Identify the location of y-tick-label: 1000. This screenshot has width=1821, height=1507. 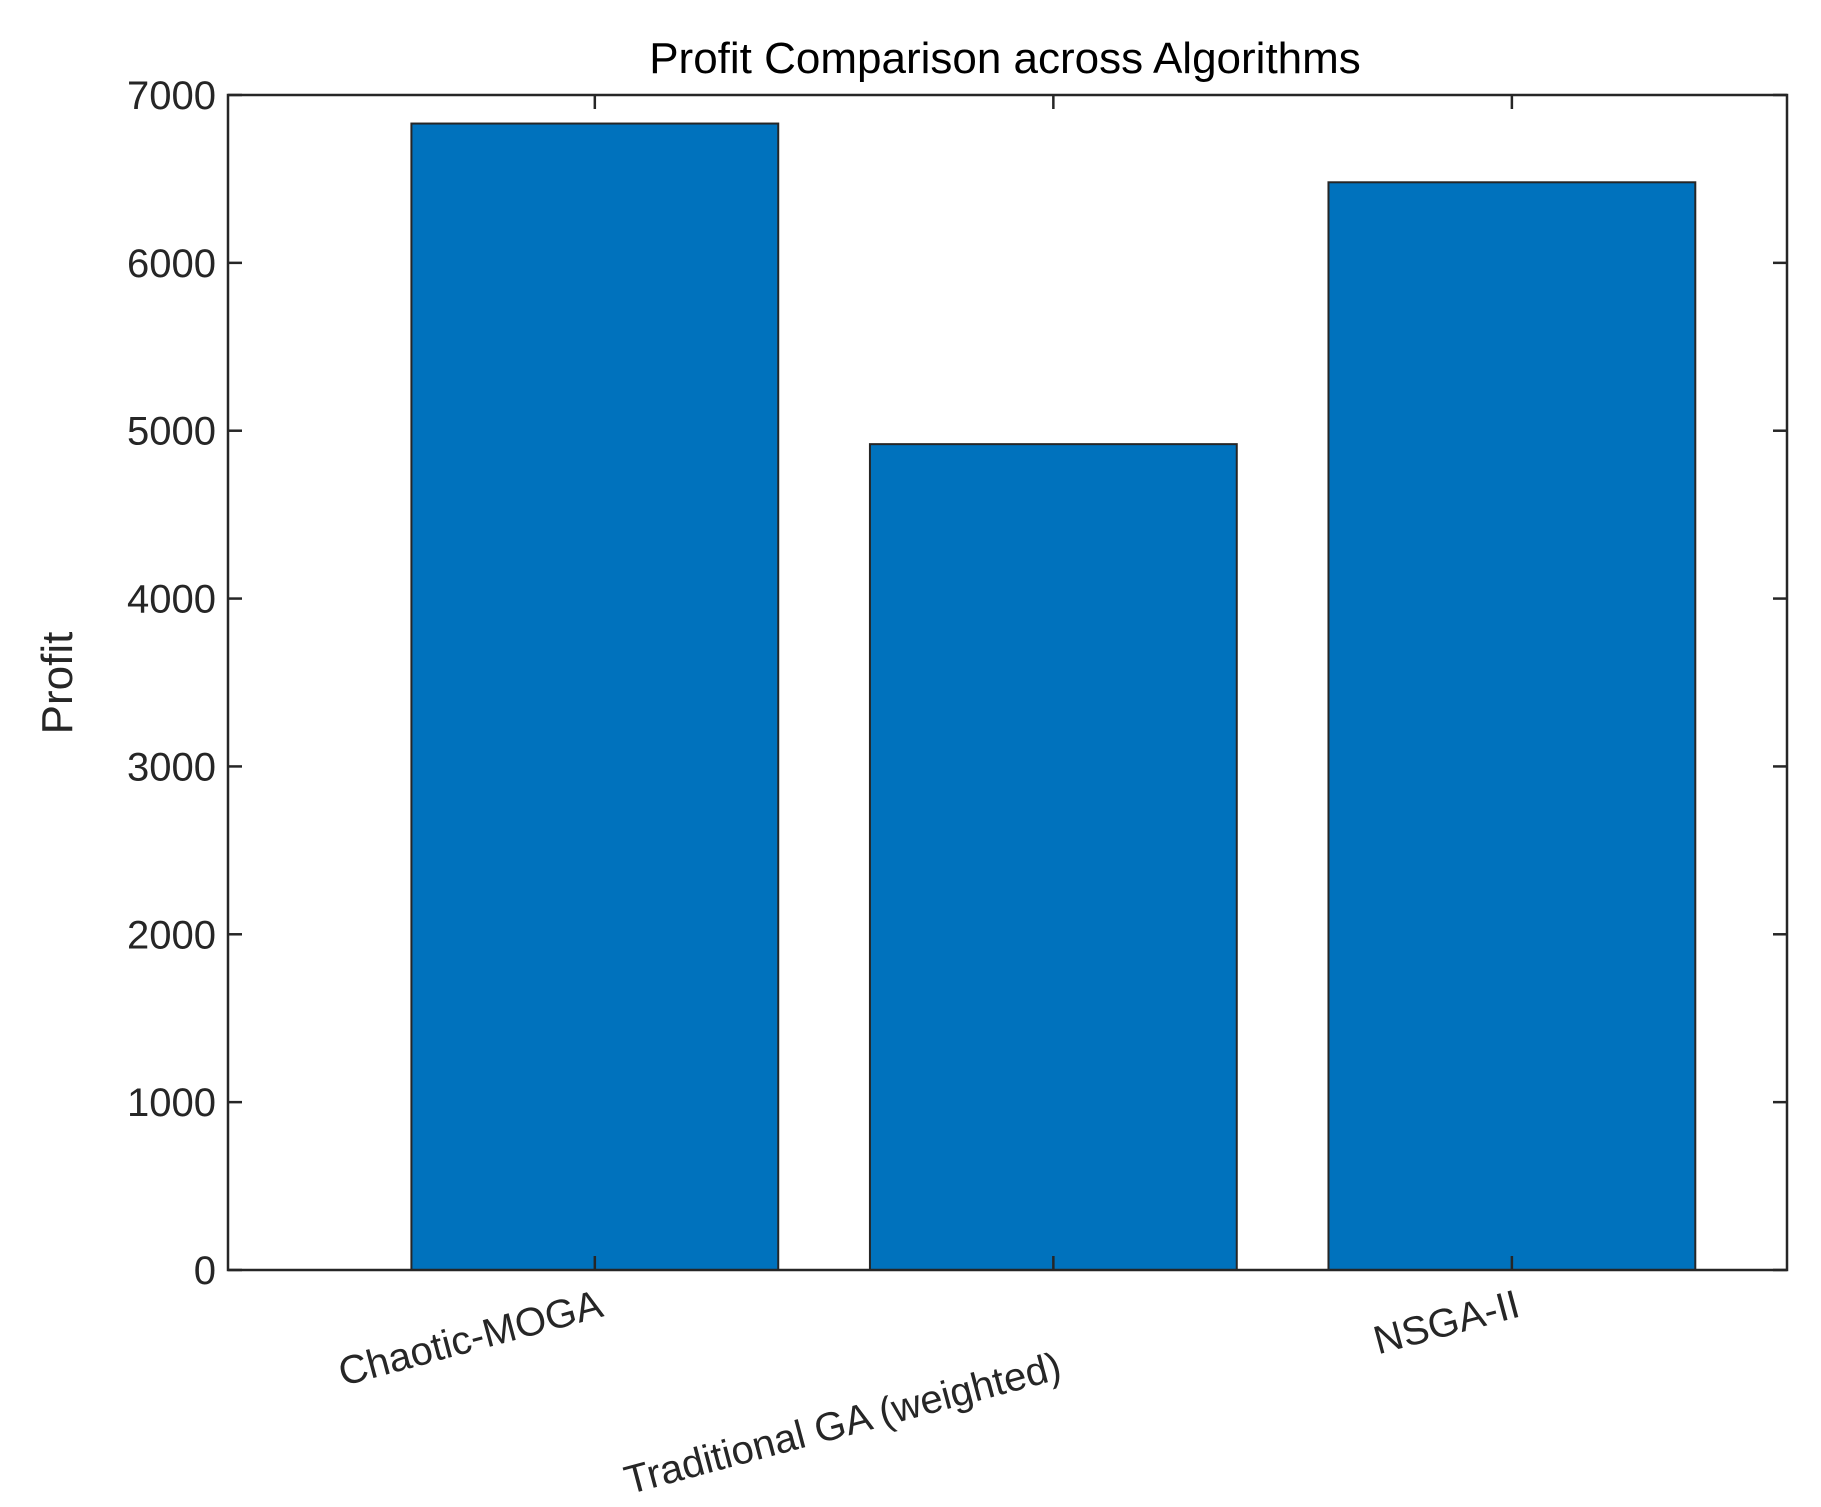
(171, 1103).